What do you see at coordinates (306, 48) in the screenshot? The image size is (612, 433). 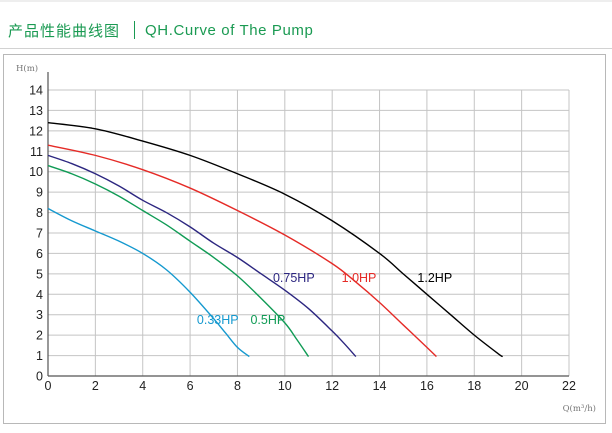 I see `header-divider` at bounding box center [306, 48].